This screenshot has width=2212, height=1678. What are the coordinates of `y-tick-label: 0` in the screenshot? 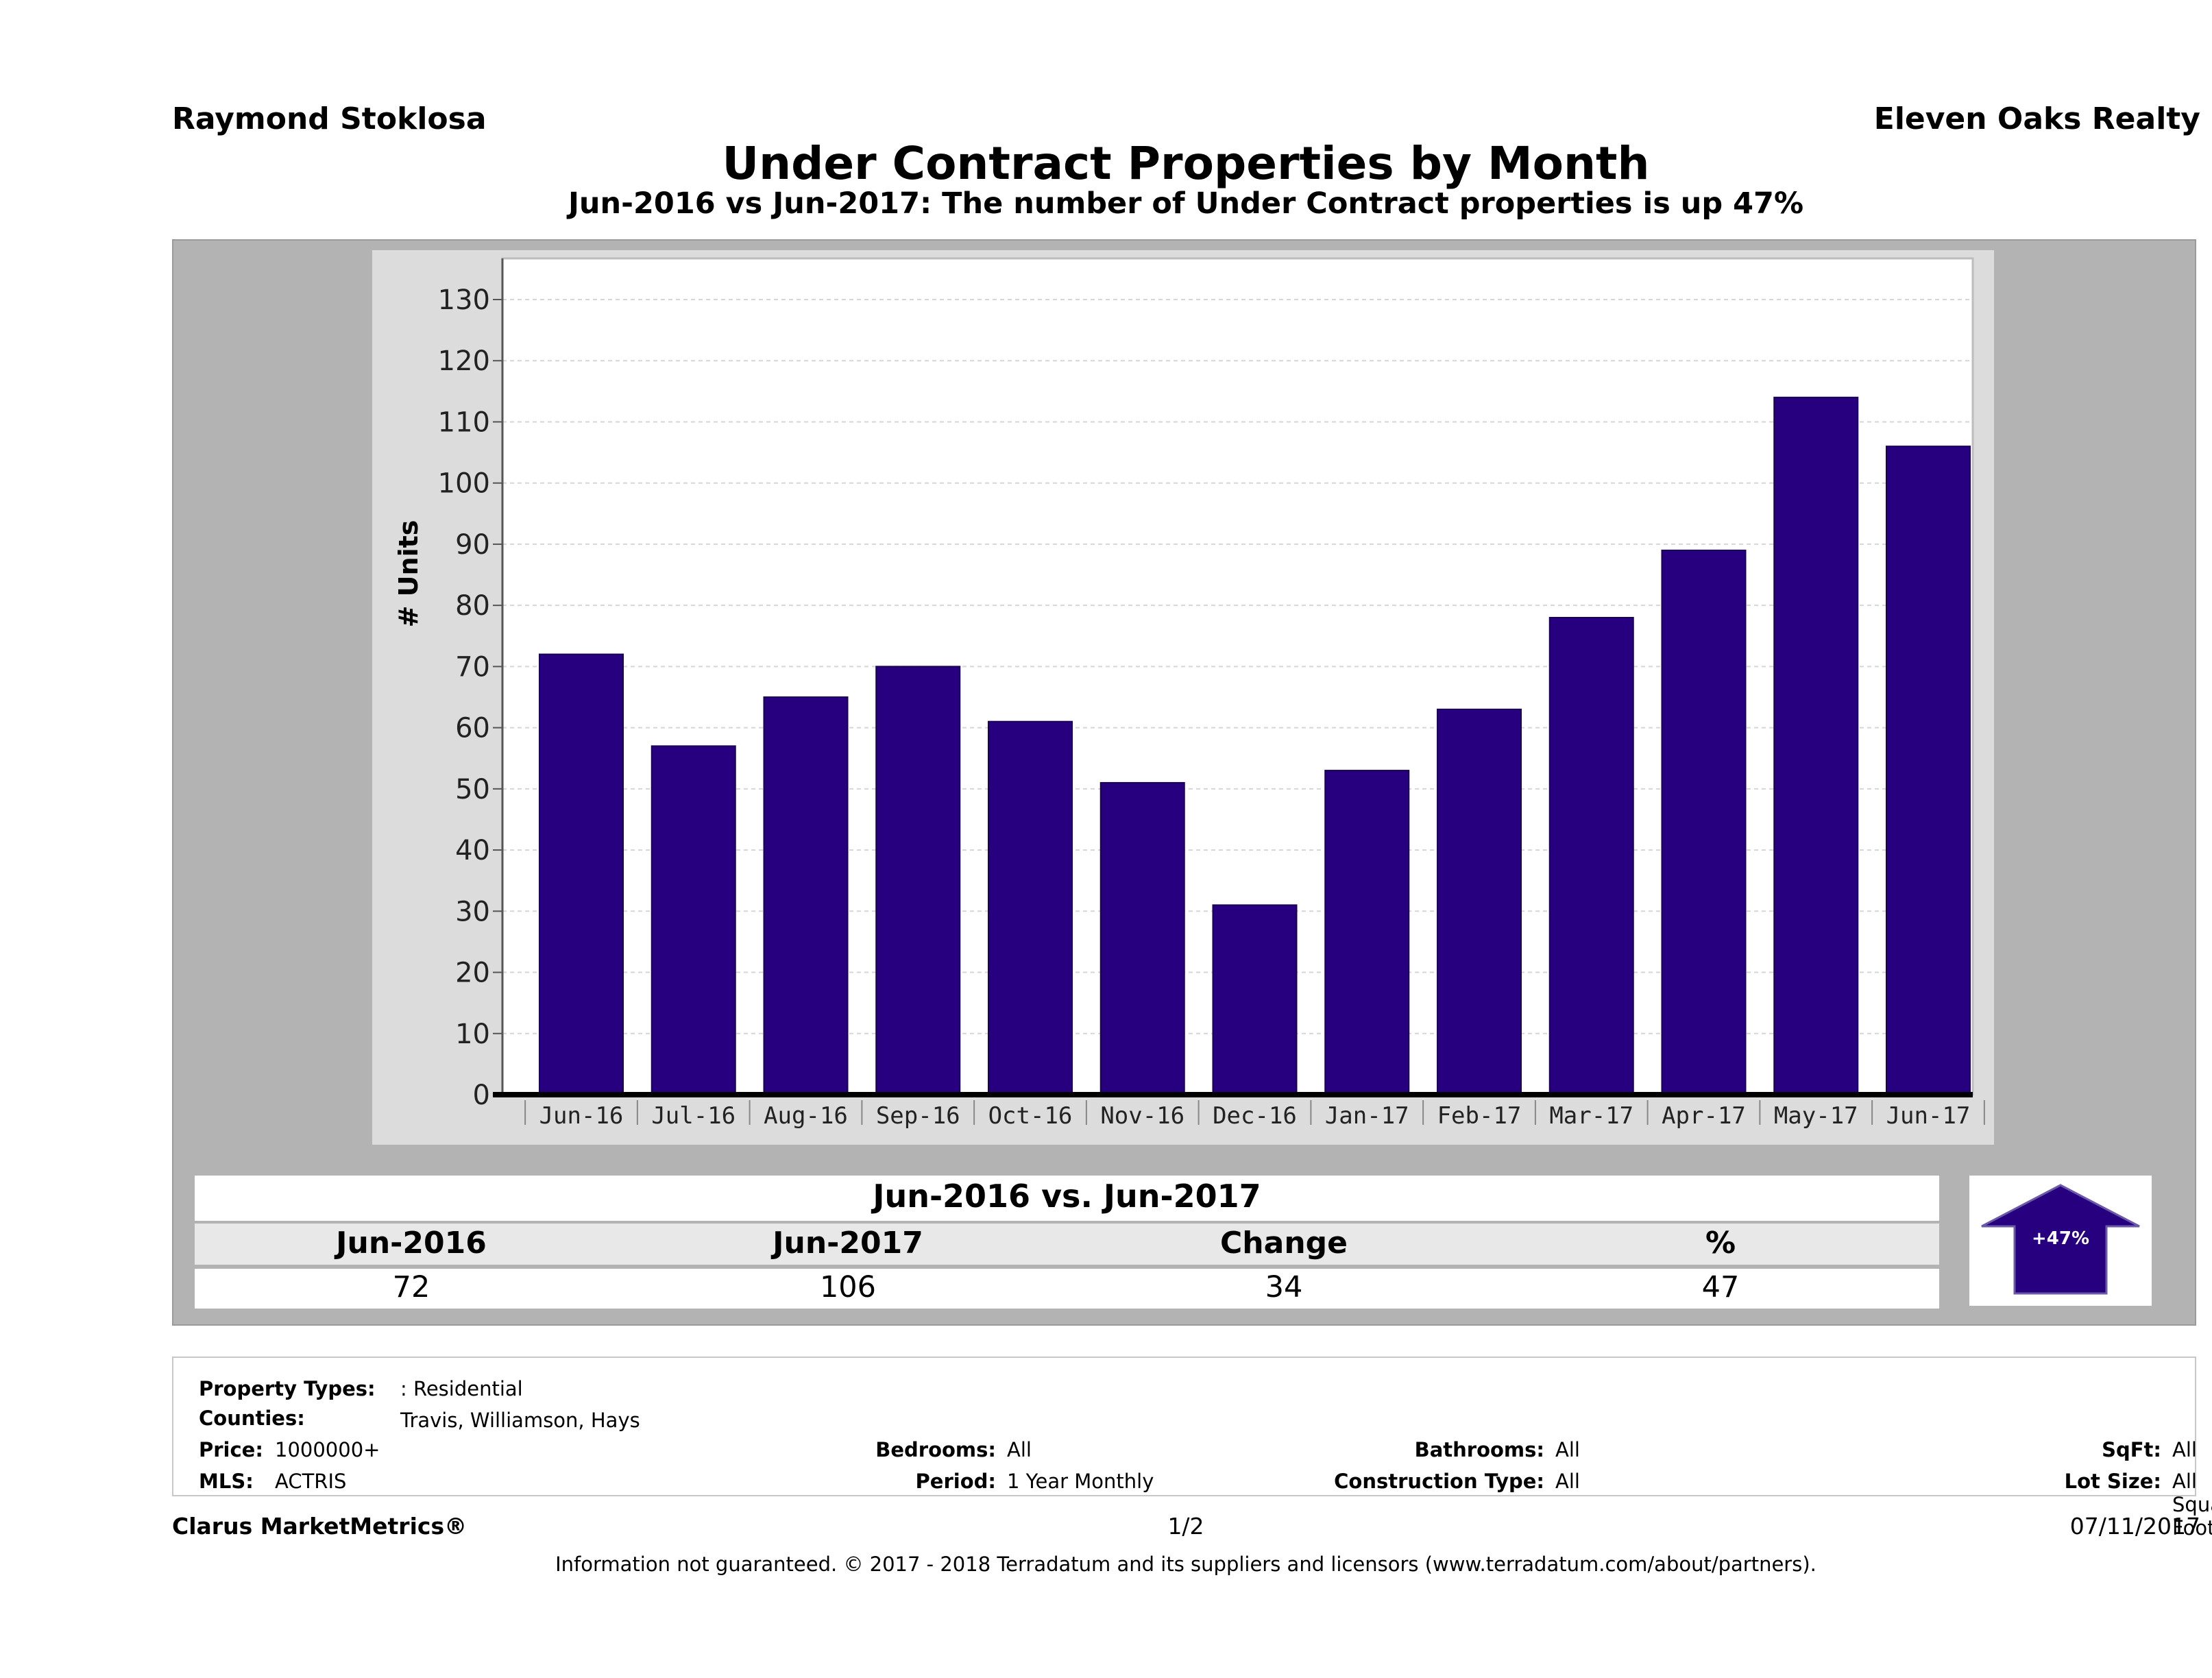 It's located at (481, 1095).